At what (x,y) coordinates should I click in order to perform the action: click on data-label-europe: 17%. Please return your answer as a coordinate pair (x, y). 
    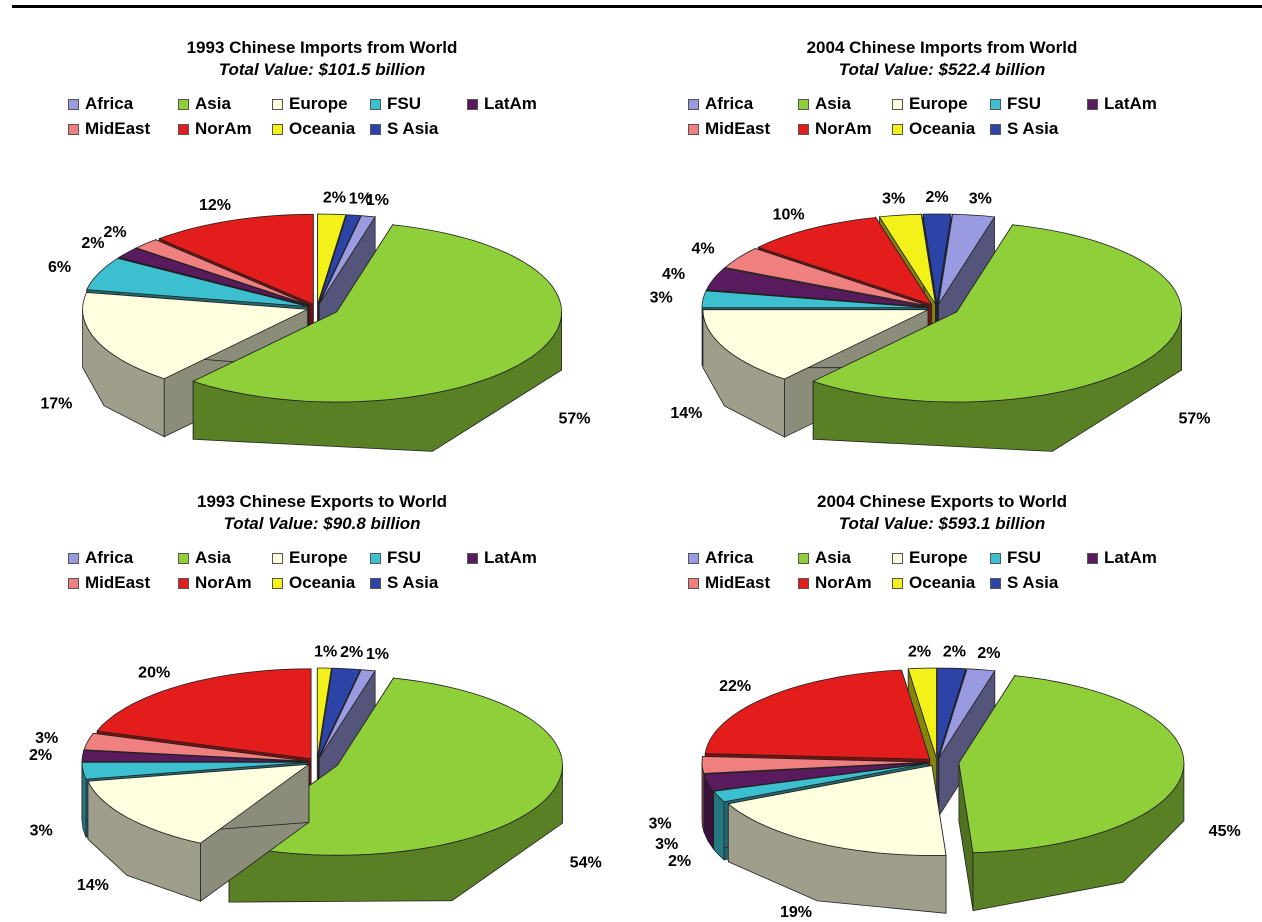
    Looking at the image, I should click on (56, 404).